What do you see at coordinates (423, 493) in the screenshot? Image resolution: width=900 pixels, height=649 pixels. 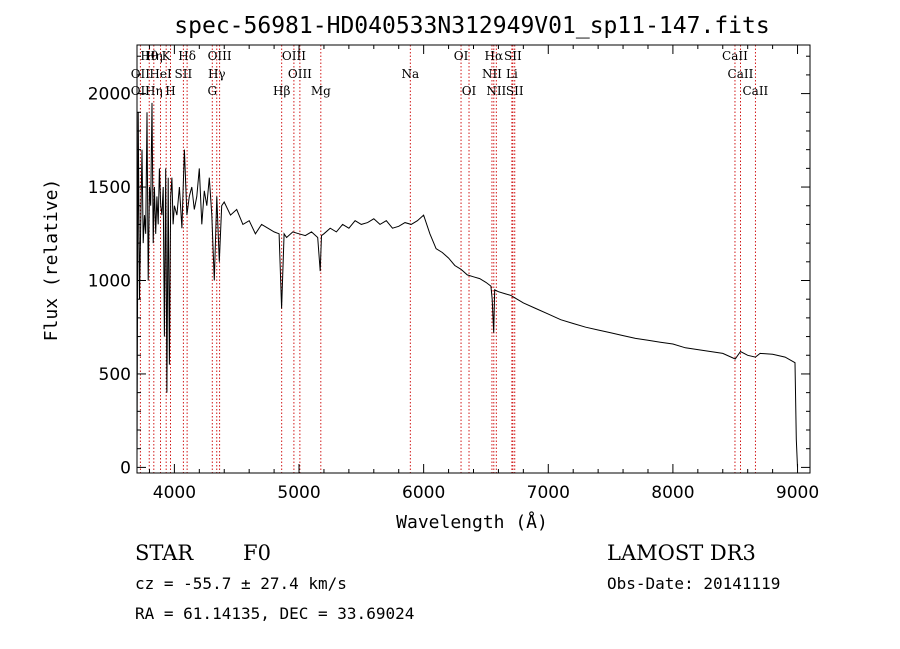 I see `x-tick-label: 6000` at bounding box center [423, 493].